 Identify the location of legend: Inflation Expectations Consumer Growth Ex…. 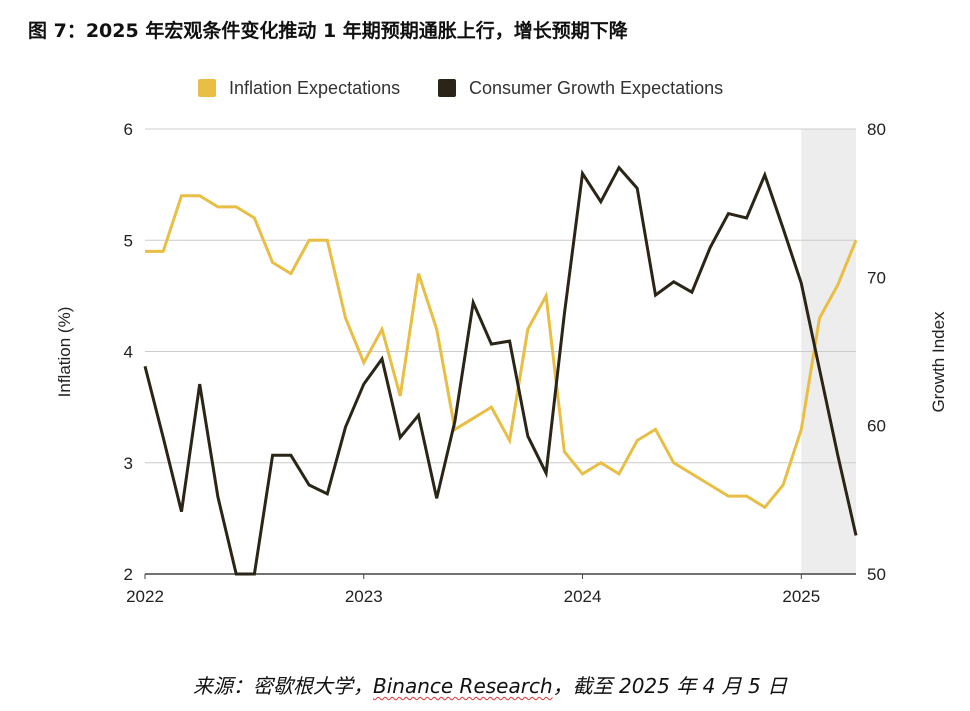
(460, 88).